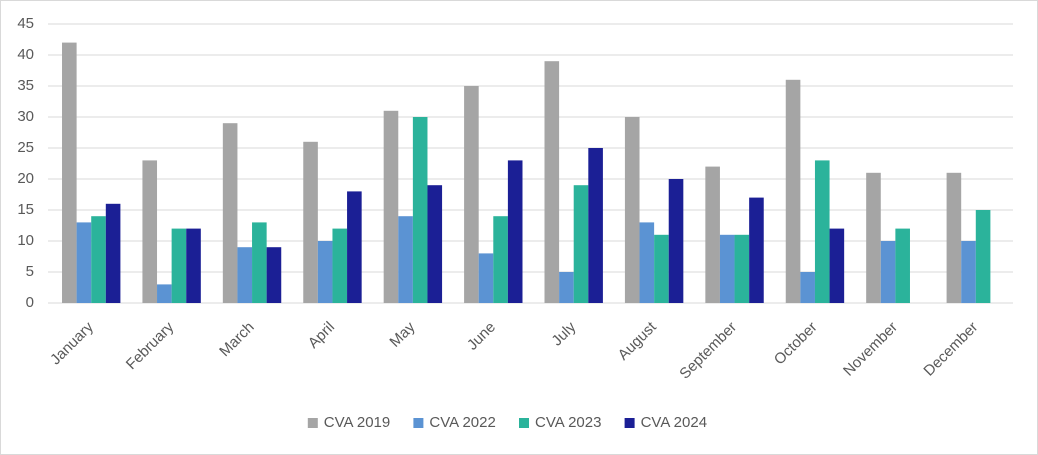  Describe the element at coordinates (25, 85) in the screenshot. I see `y-tick-label: 35` at that location.